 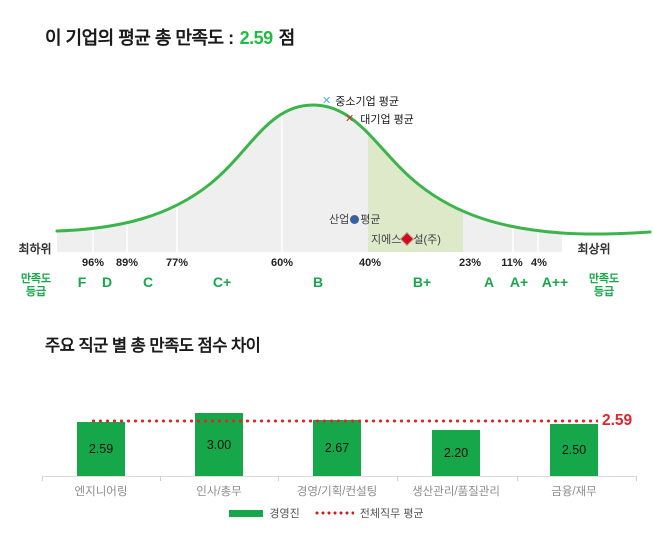 What do you see at coordinates (318, 282) in the screenshot?
I see `grade-label: B` at bounding box center [318, 282].